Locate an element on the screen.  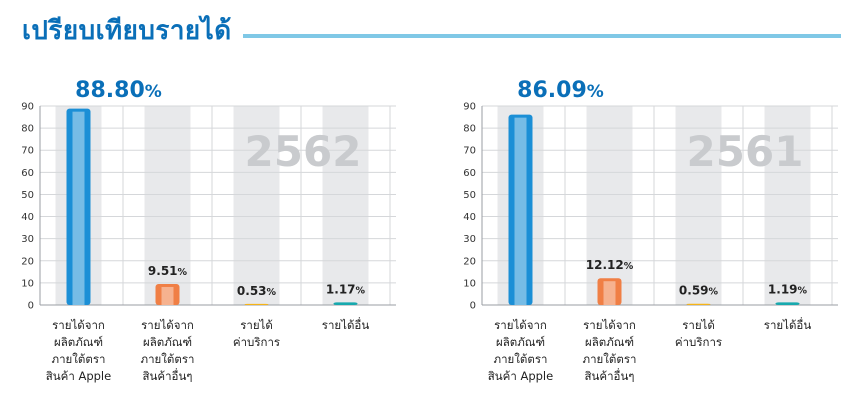
headline-value: 88.80% is located at coordinates (118, 90).